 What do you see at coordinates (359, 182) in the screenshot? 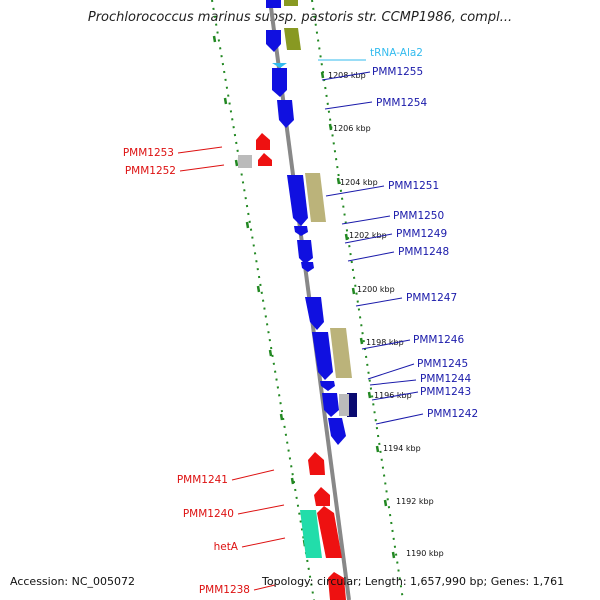
I see `kbp-label: 1204 kbp` at bounding box center [359, 182].